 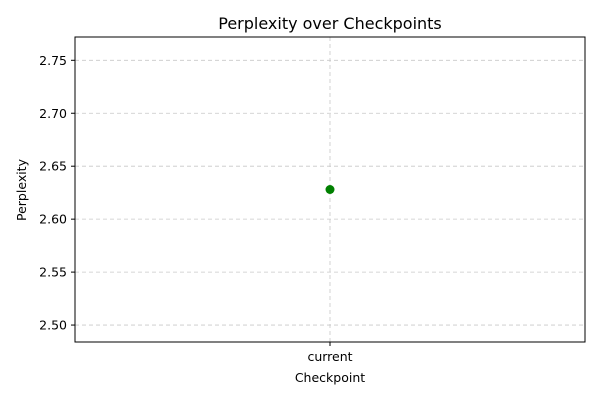 What do you see at coordinates (21, 189) in the screenshot?
I see `y-axis-label: Perplexity` at bounding box center [21, 189].